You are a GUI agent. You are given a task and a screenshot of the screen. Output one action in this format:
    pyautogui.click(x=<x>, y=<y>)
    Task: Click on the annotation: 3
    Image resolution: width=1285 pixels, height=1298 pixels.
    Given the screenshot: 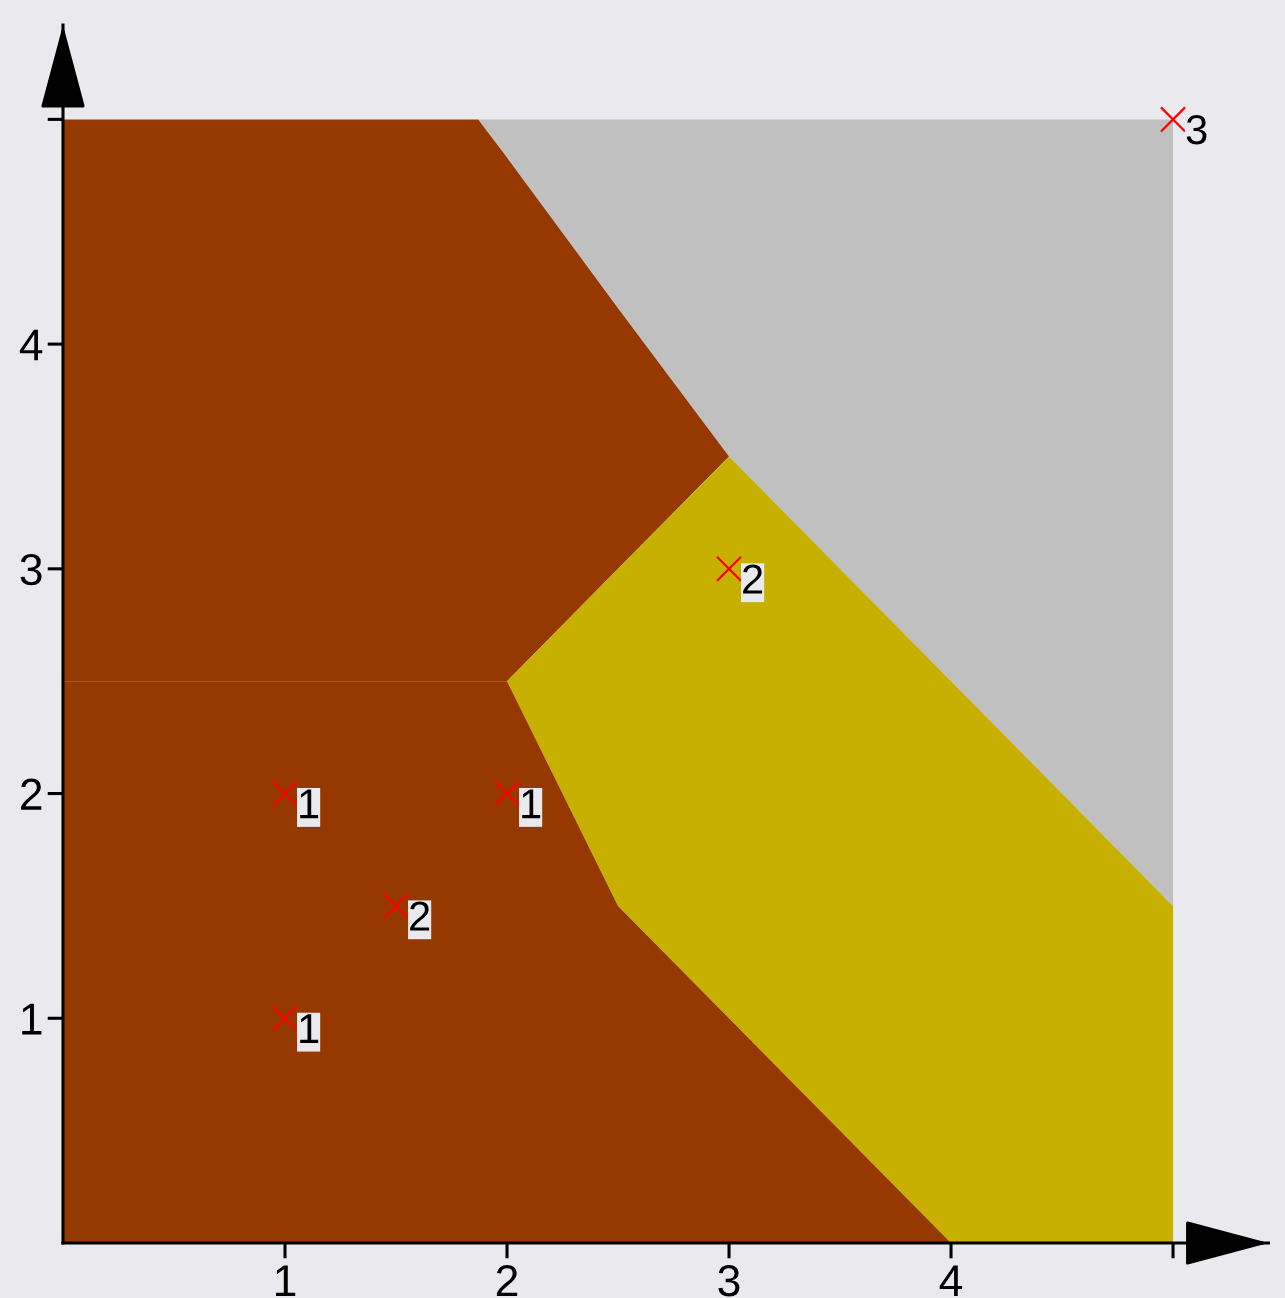 What is the action you would take?
    pyautogui.click(x=1196, y=129)
    